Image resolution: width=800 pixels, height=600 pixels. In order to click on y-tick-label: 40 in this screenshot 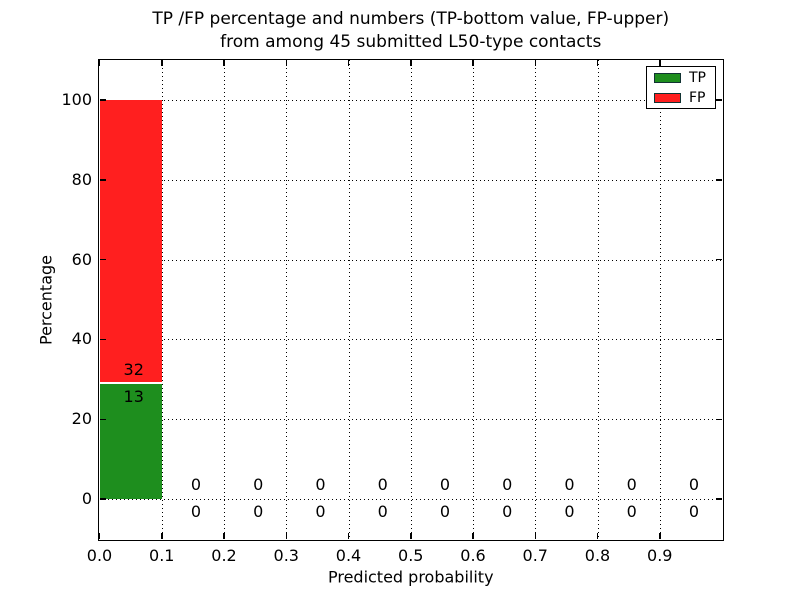, I will do `click(81, 339)`.